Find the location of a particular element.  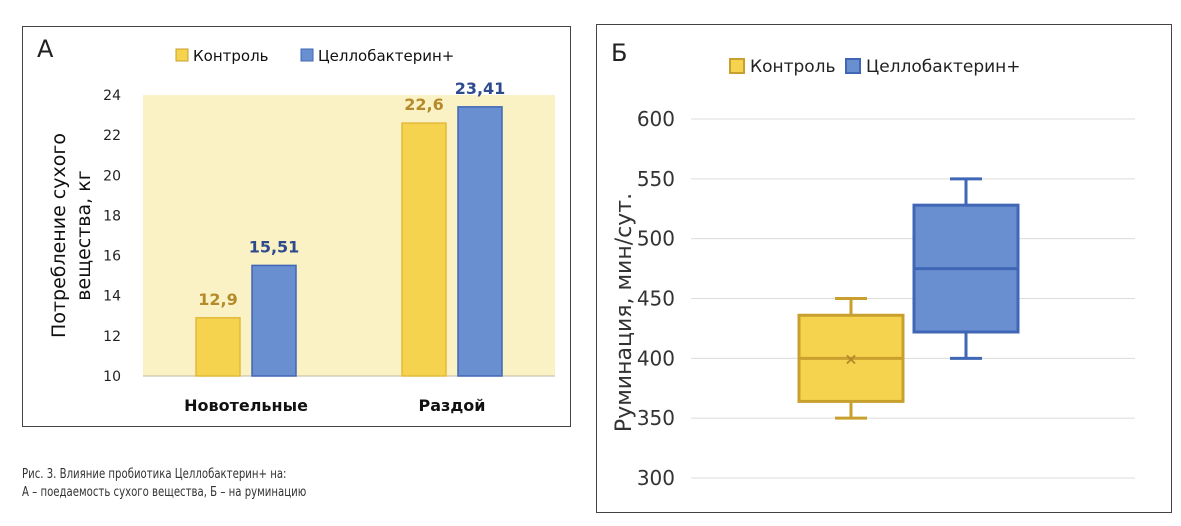

y-tick-label: 600 is located at coordinates (656, 119).